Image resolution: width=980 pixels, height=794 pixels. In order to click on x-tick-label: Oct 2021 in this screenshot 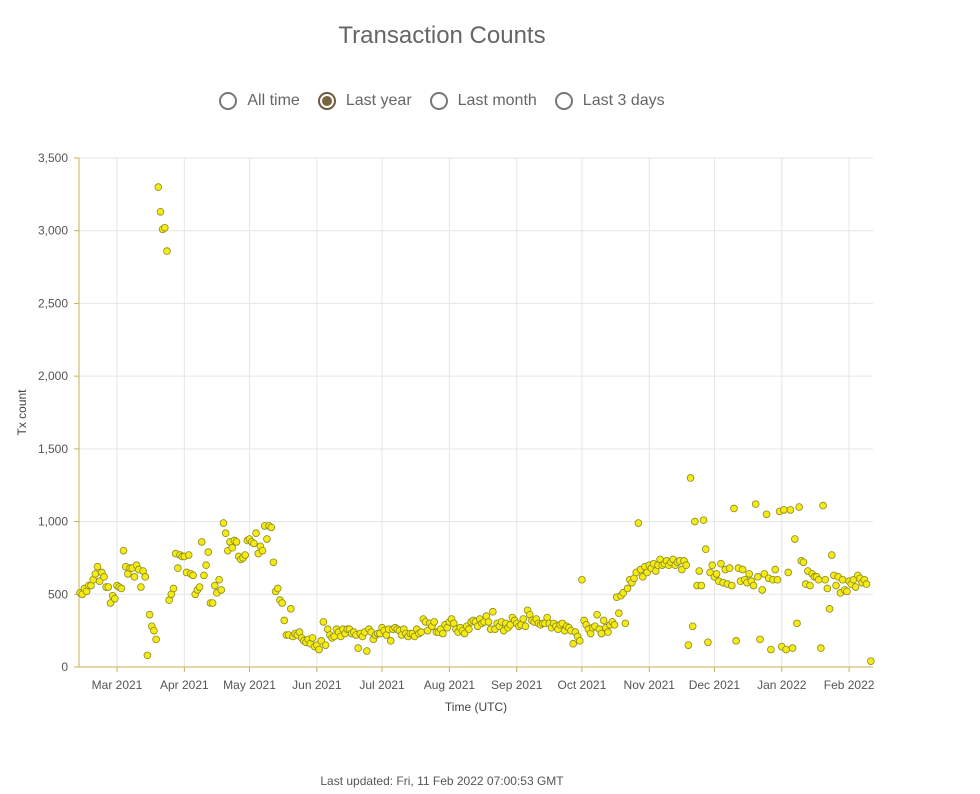, I will do `click(582, 685)`.